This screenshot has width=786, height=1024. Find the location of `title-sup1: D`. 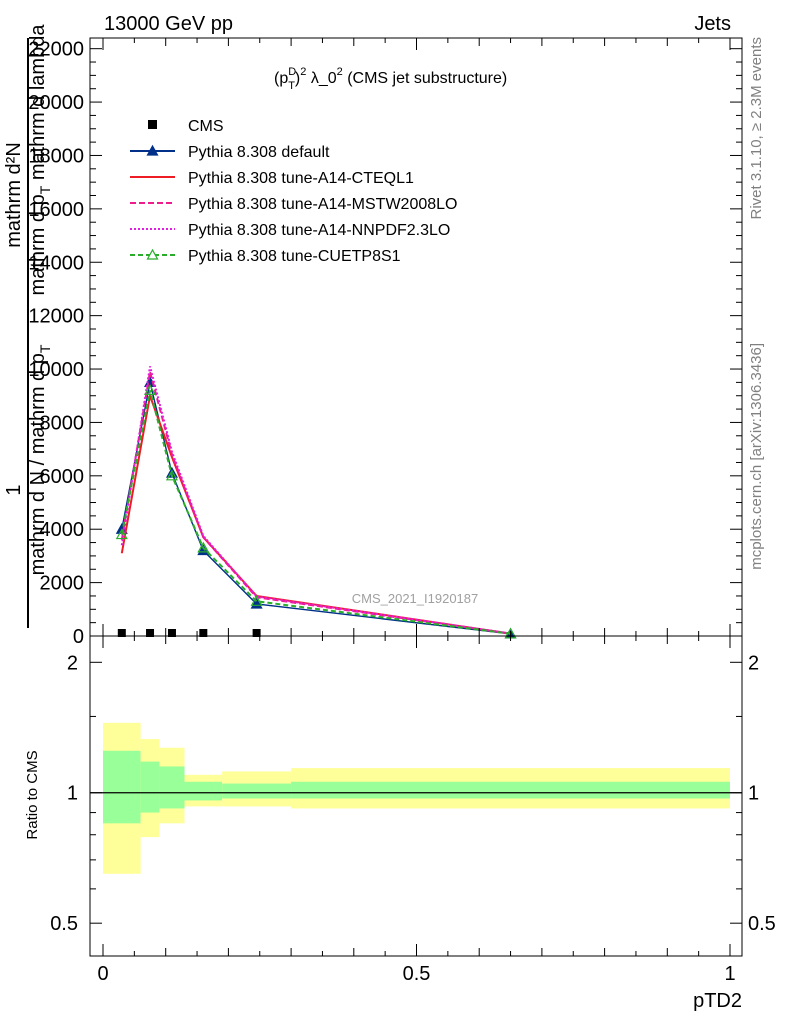

title-sup1: D is located at coordinates (292, 72).